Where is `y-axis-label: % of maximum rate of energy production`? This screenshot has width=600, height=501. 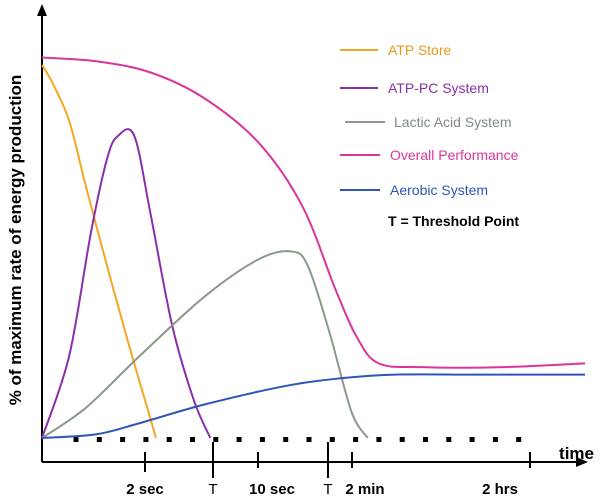 y-axis-label: % of maximum rate of energy production is located at coordinates (15, 240).